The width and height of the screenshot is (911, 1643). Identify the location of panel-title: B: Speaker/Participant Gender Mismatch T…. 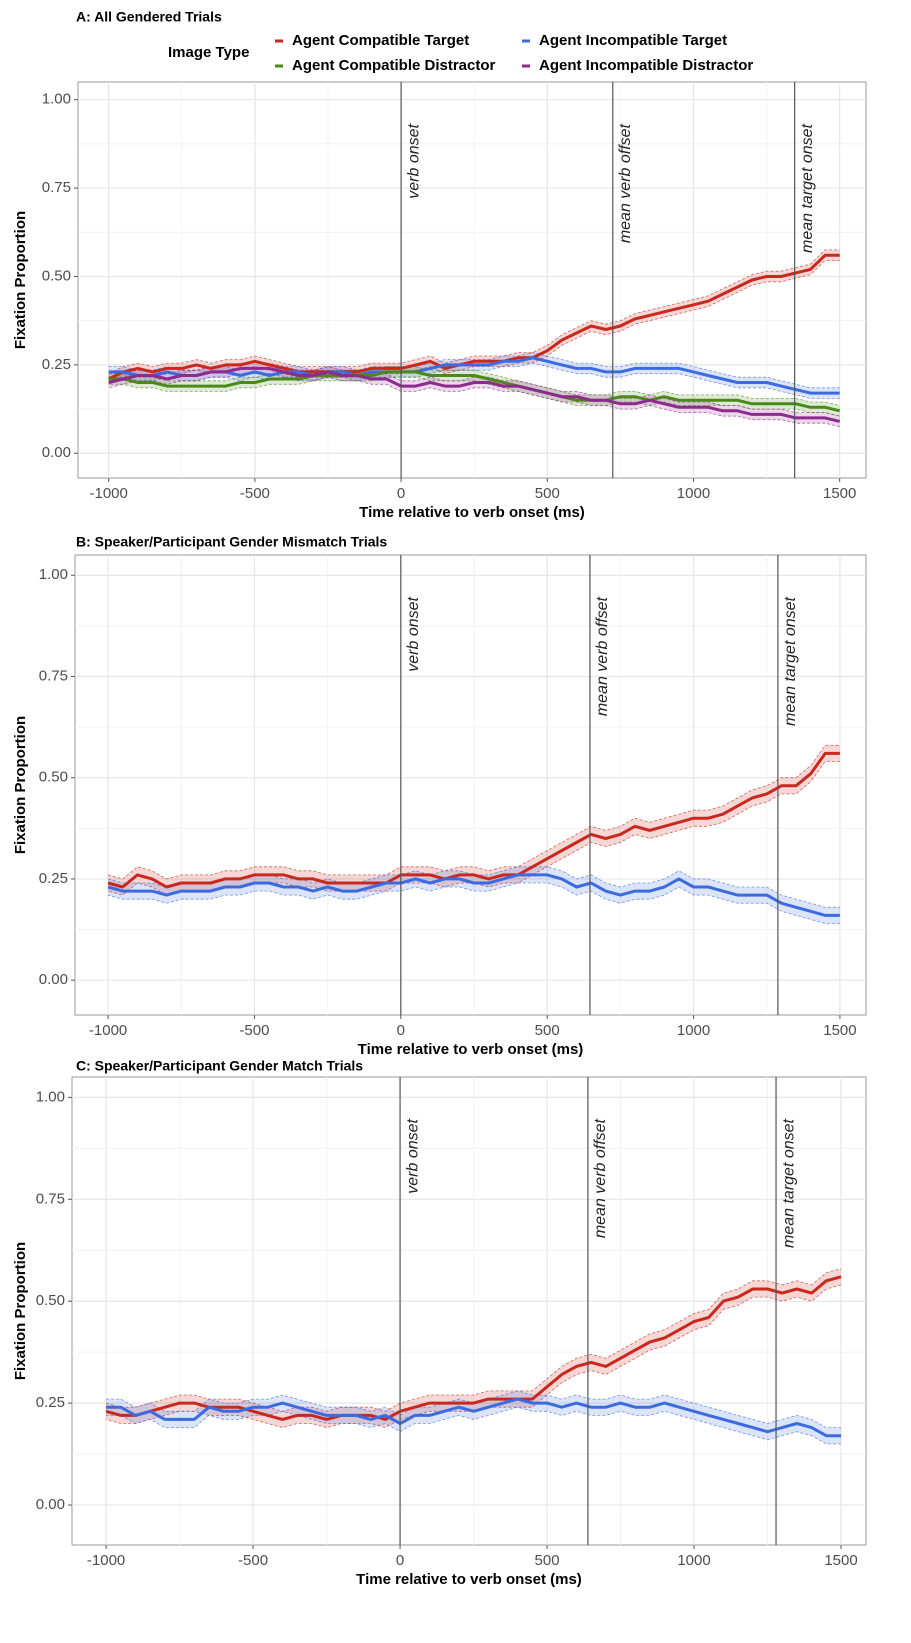
(231, 542).